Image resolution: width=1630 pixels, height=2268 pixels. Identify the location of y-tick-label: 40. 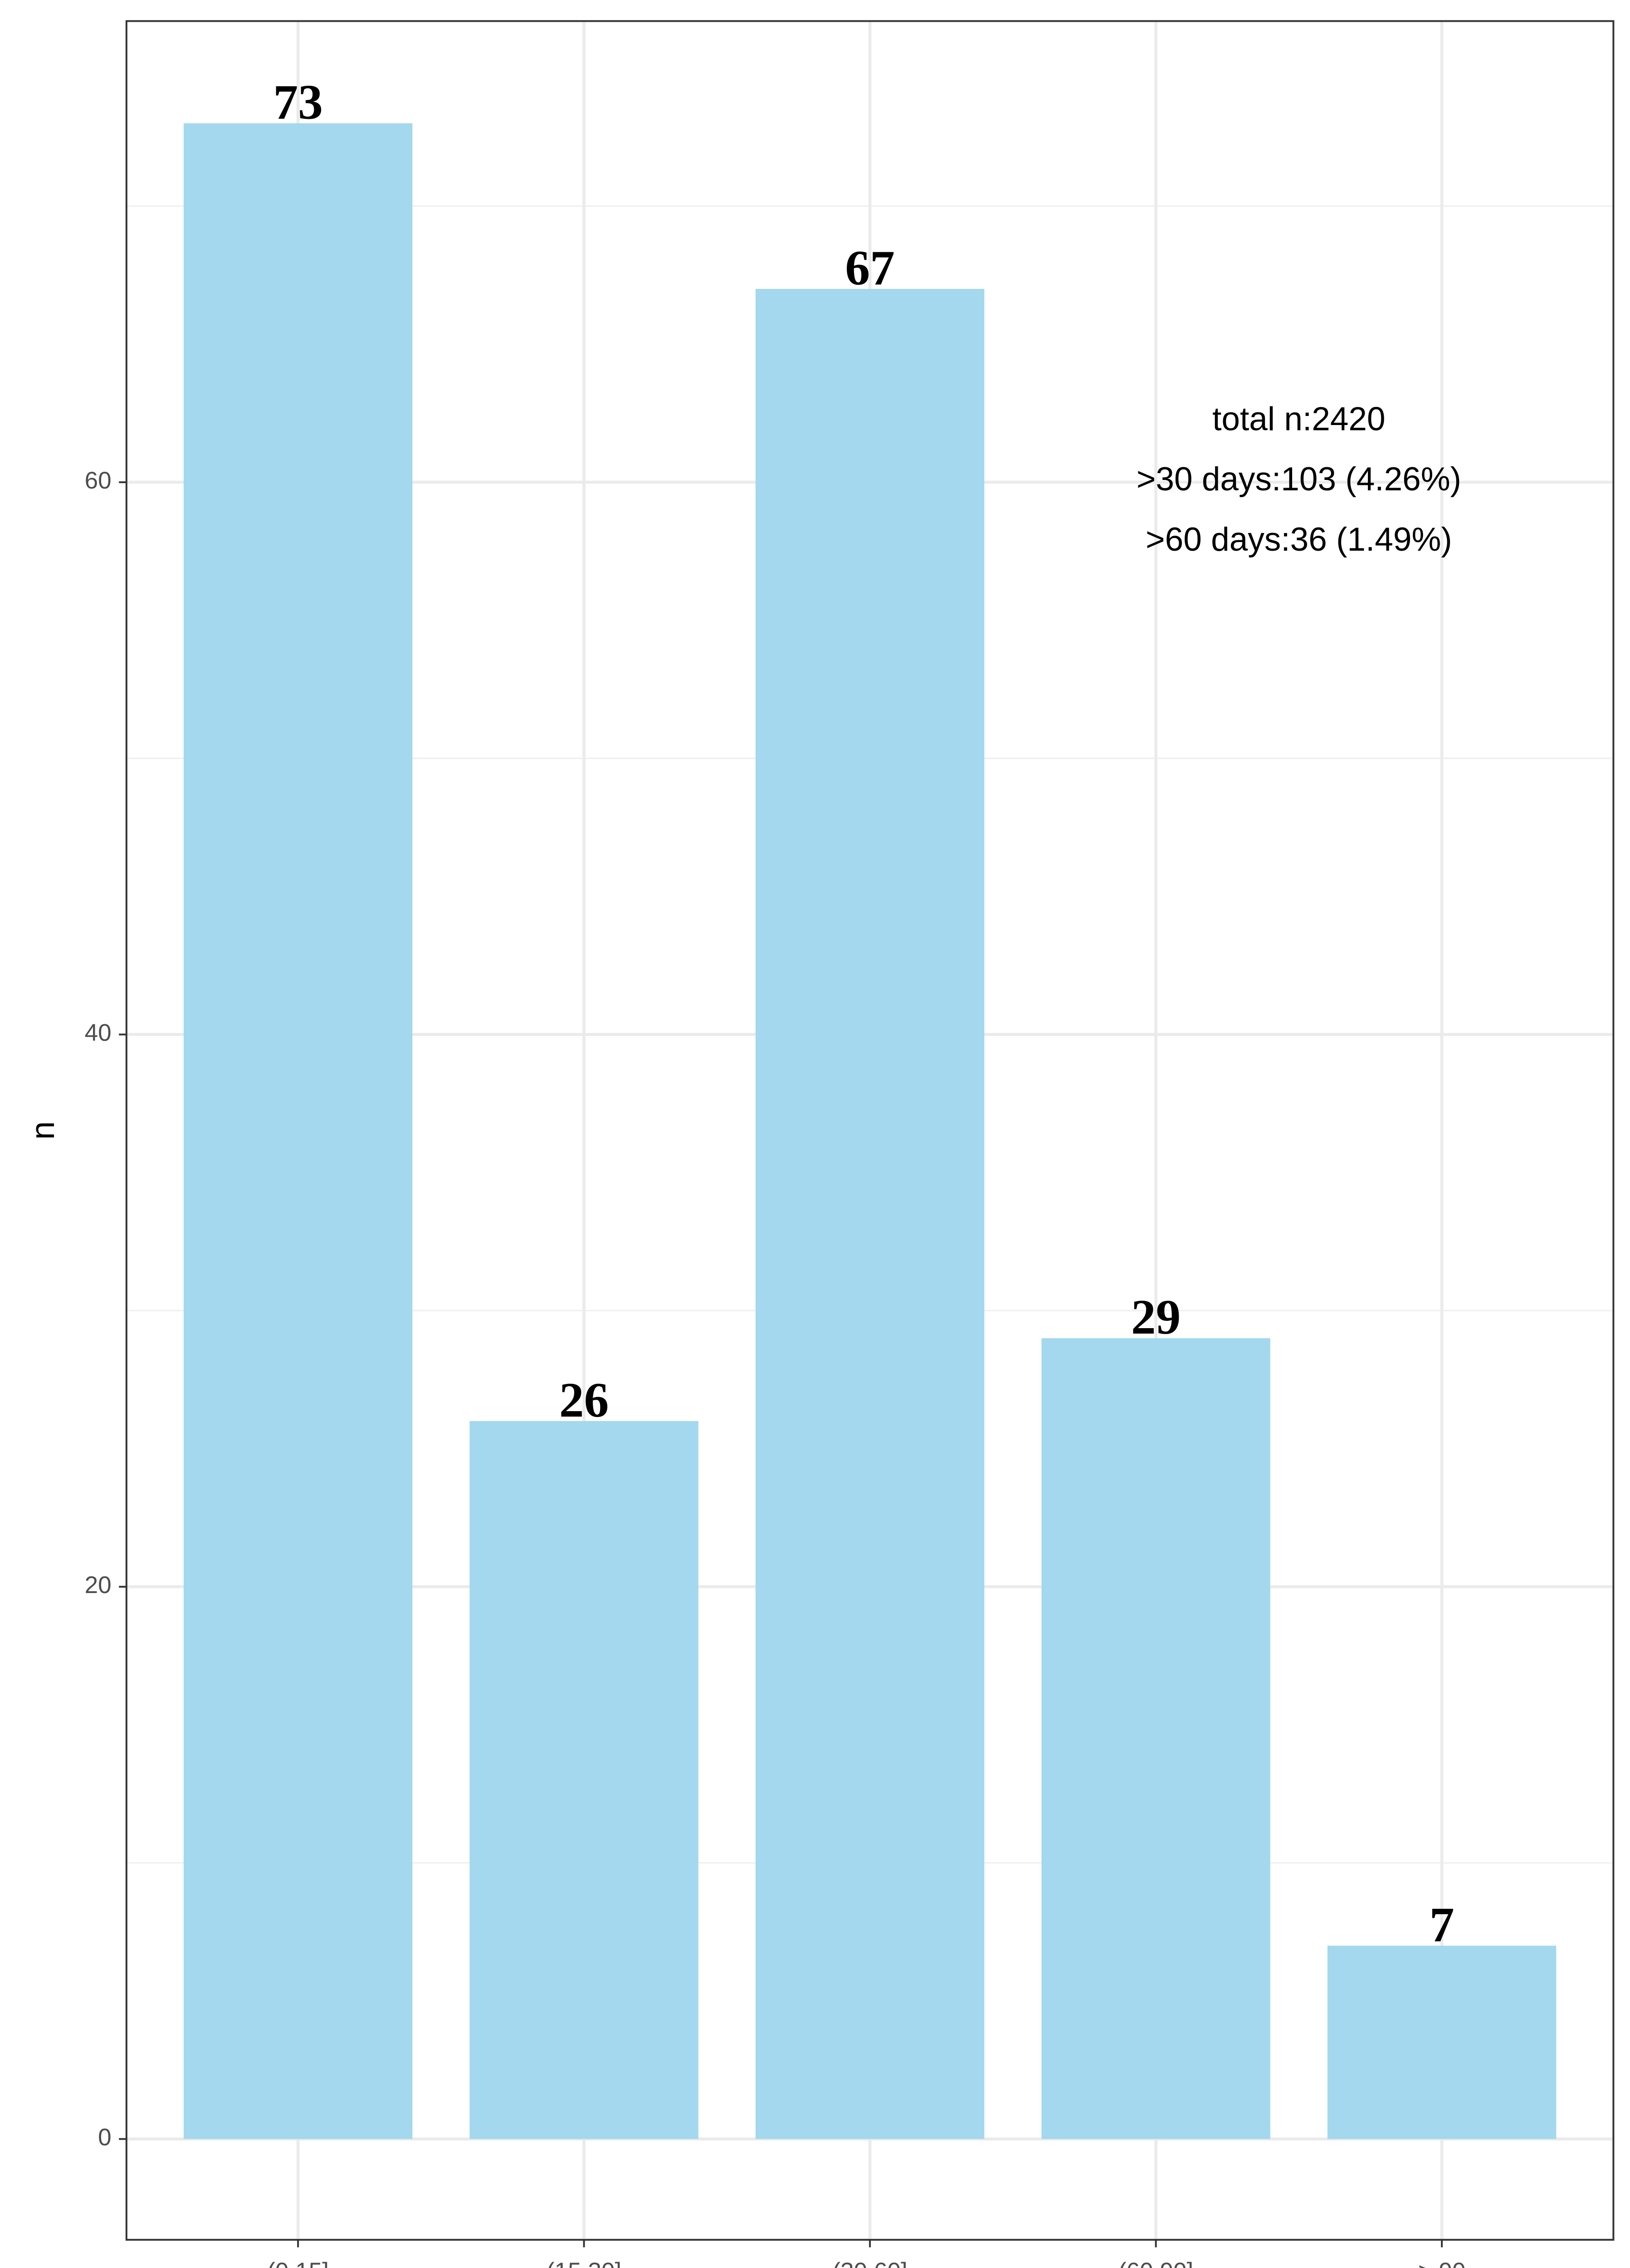
(99, 1033).